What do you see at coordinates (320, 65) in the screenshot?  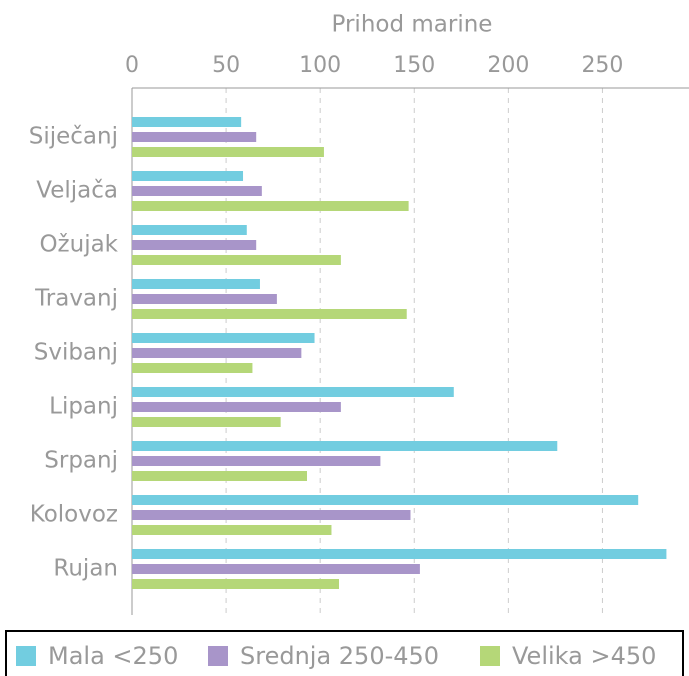 I see `x-tick-label: 100` at bounding box center [320, 65].